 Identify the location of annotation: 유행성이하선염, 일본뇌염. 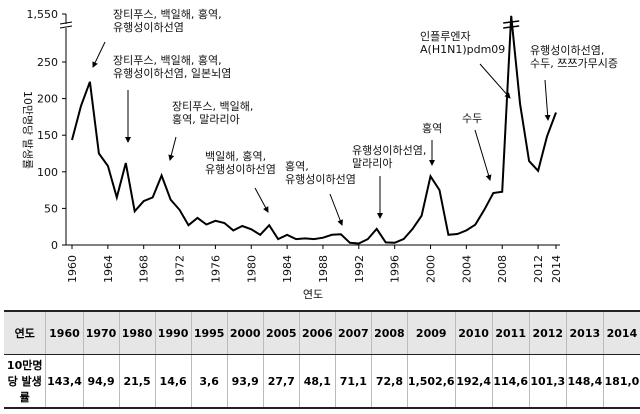
(172, 73).